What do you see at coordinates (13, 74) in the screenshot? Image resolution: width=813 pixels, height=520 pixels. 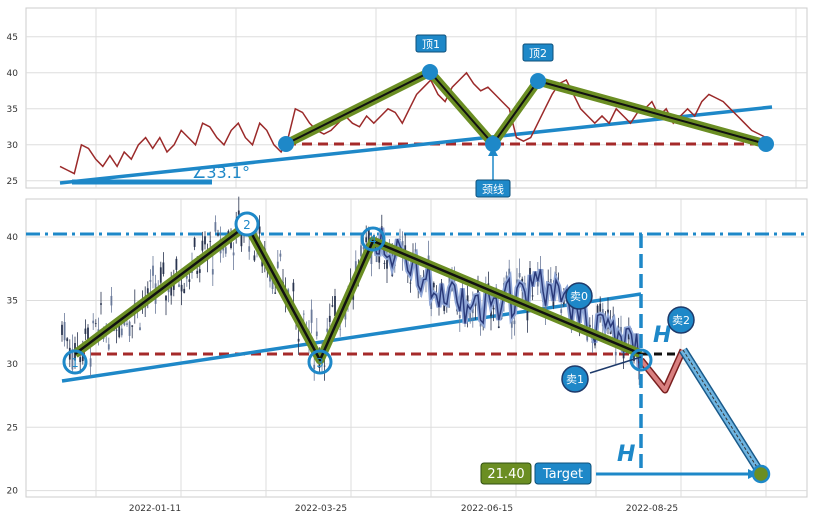 I see `top-ytick-label: 40` at bounding box center [13, 74].